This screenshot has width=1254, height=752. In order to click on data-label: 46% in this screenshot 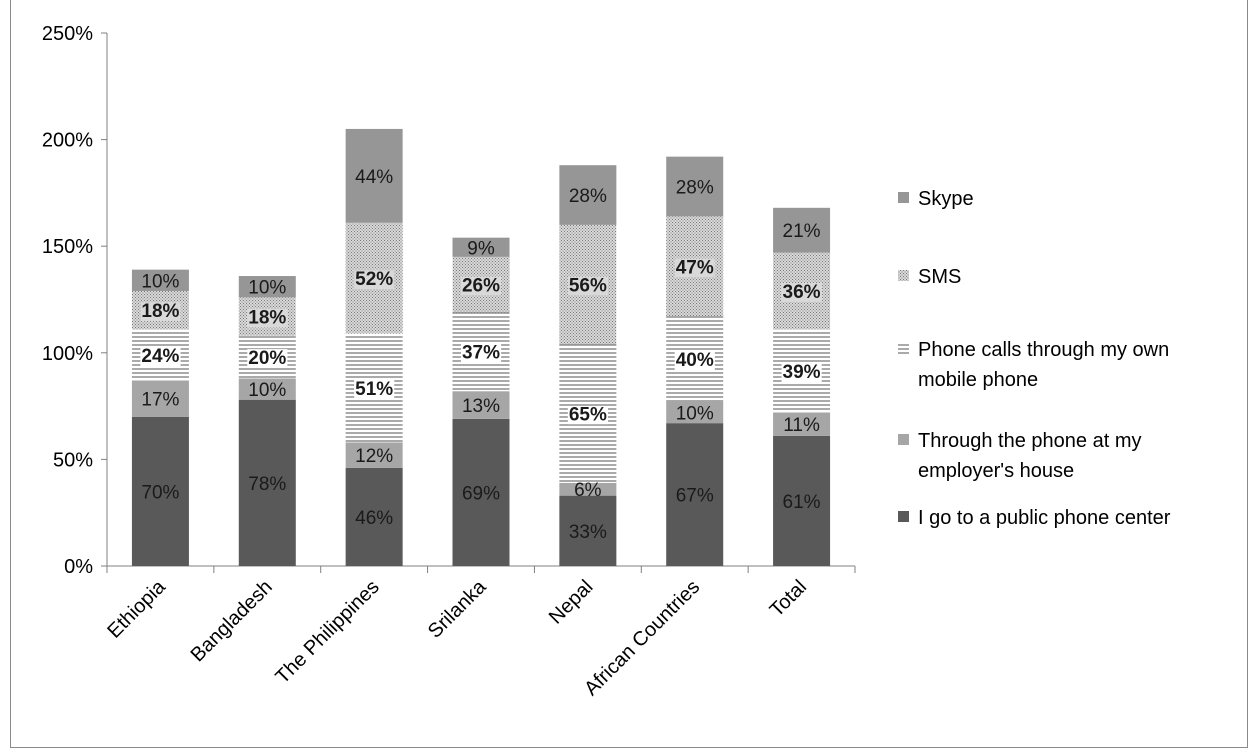, I will do `click(374, 518)`.